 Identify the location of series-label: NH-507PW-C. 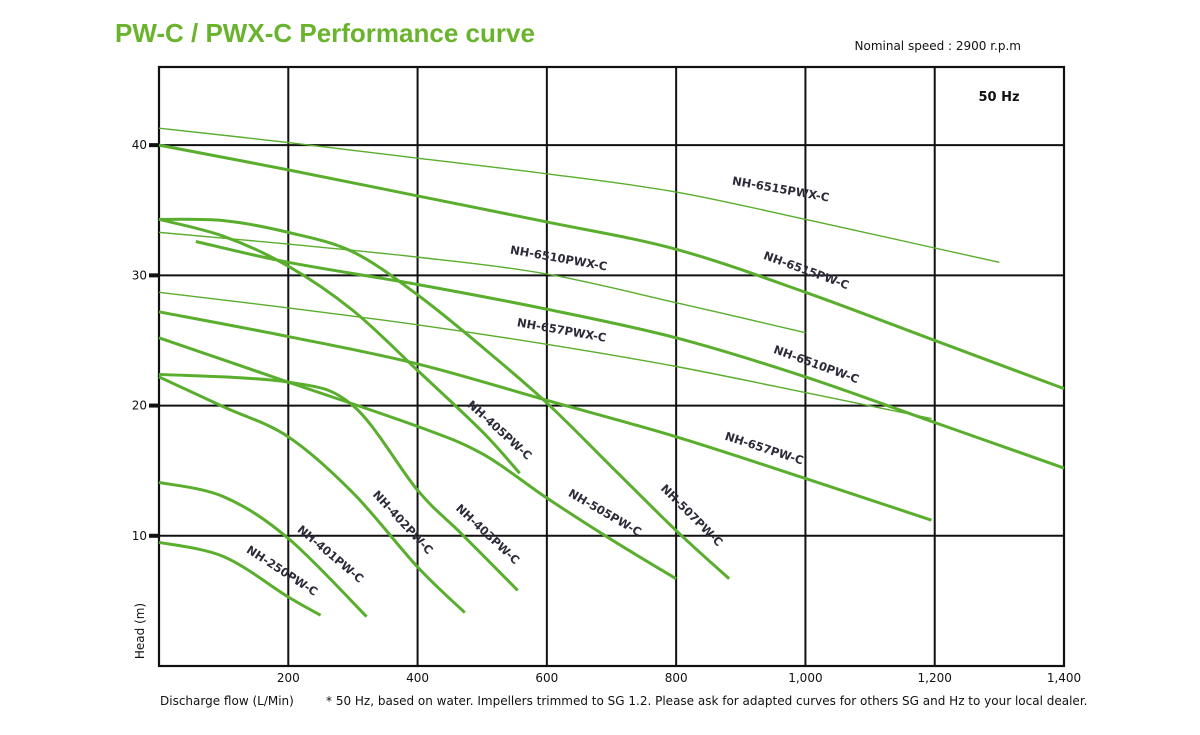
(692, 515).